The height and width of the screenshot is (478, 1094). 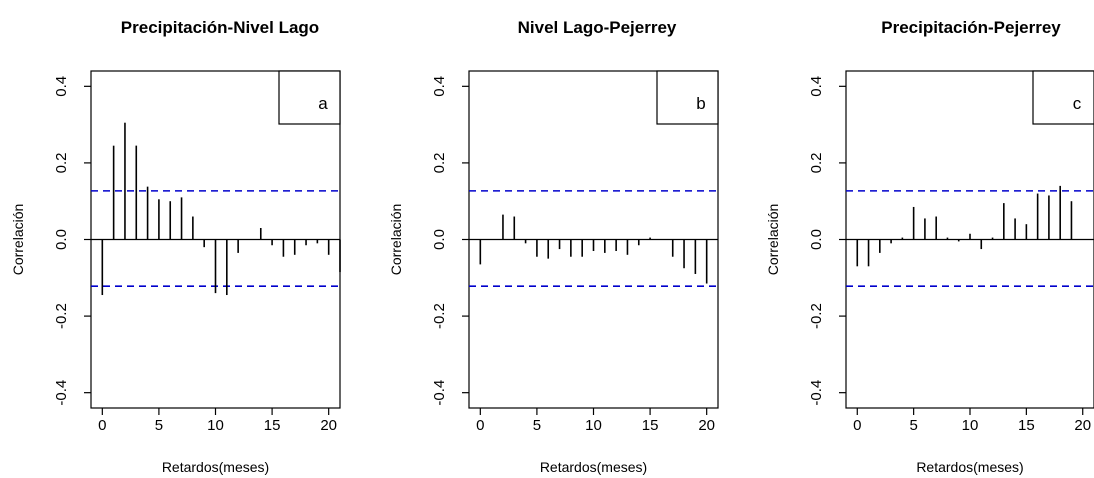 I want to click on panel-title: Nivel Lago-Pejerrey, so click(x=597, y=27).